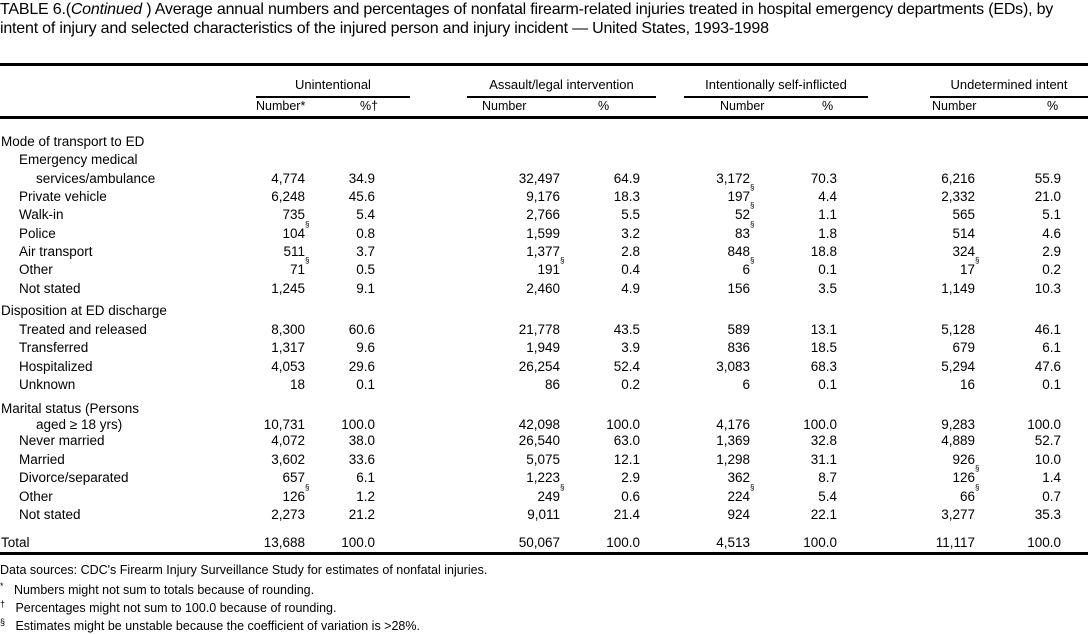 This screenshot has height=634, width=1088. Describe the element at coordinates (823, 459) in the screenshot. I see `percent-cell: 31.1` at that location.